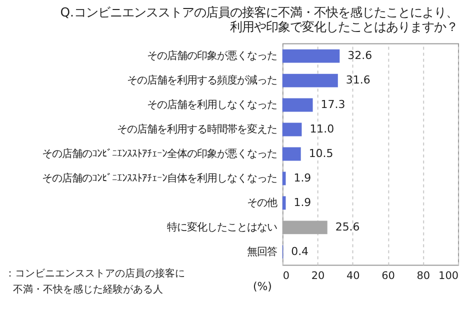 The width and height of the screenshot is (470, 320). Describe the element at coordinates (196, 130) in the screenshot. I see `y-tick-label: その店舗を利用する時間帯を変えた` at that location.